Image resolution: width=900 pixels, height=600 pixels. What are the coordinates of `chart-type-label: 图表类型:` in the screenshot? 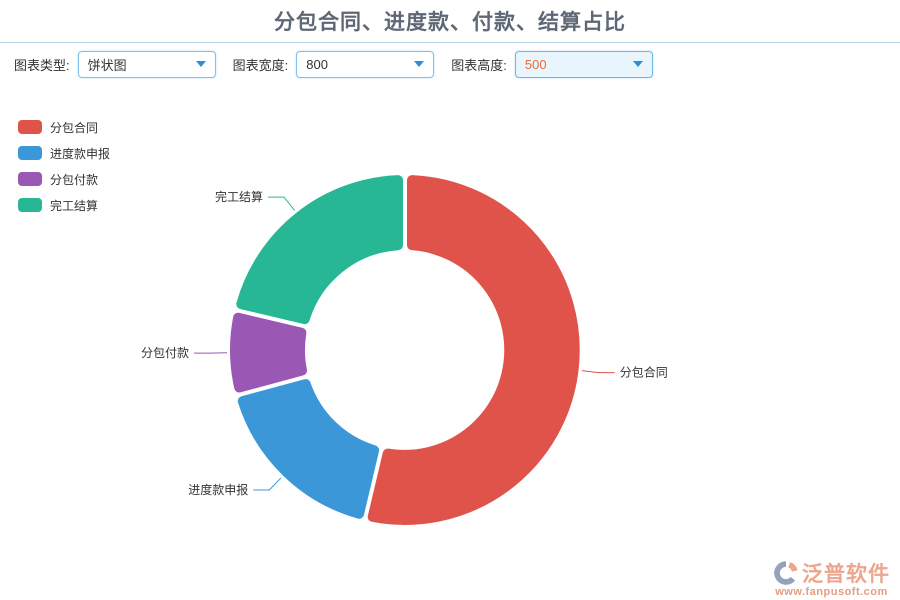 It's located at (42, 65).